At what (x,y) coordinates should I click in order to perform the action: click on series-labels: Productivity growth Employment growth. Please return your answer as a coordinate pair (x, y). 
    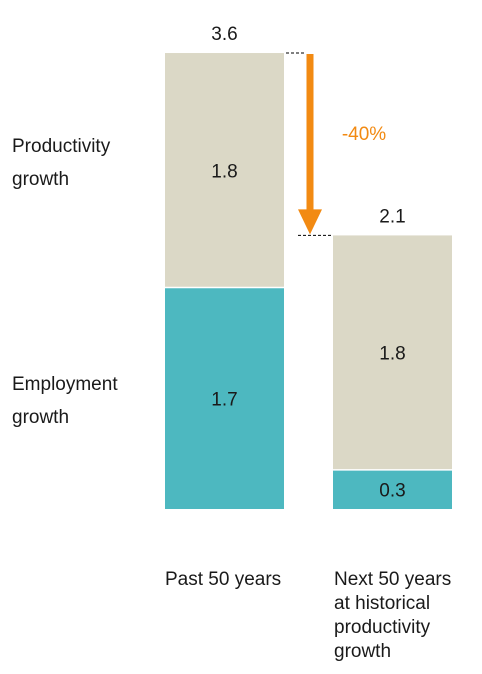
    Looking at the image, I should click on (65, 282).